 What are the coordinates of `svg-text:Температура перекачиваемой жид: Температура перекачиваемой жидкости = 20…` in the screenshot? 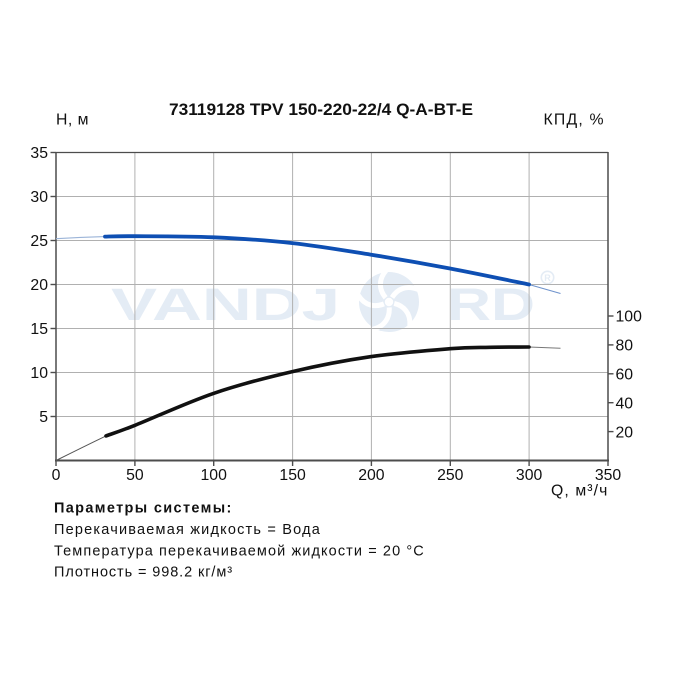 It's located at (239, 551).